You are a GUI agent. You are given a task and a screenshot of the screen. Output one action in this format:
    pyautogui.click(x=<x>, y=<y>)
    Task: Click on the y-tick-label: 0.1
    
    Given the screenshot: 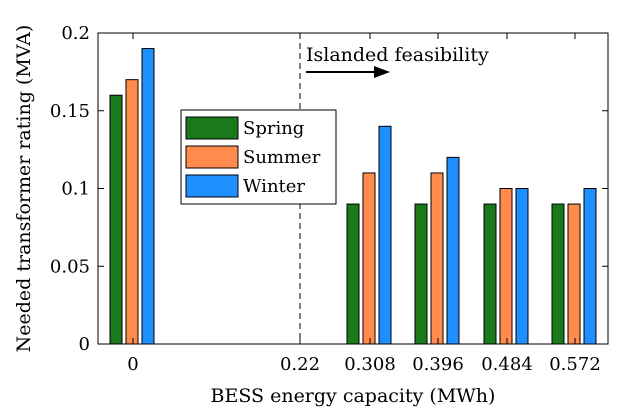 What is the action you would take?
    pyautogui.click(x=75, y=189)
    